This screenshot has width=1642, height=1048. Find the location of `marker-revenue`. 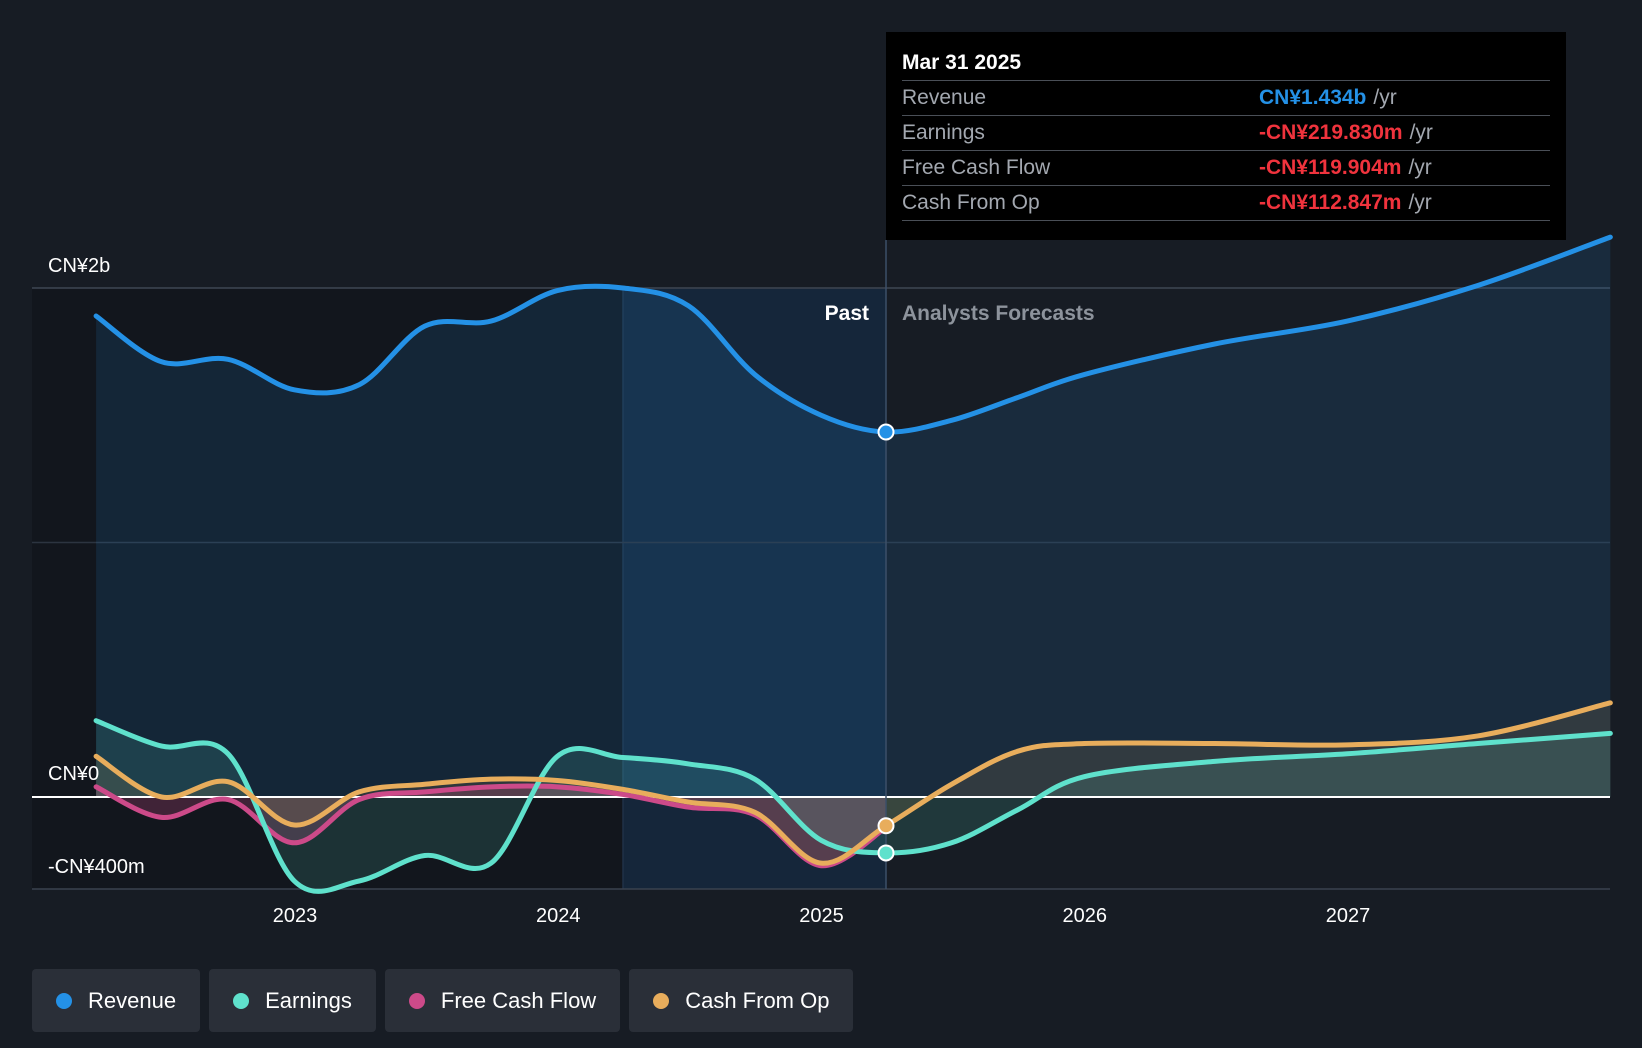

marker-revenue is located at coordinates (886, 432).